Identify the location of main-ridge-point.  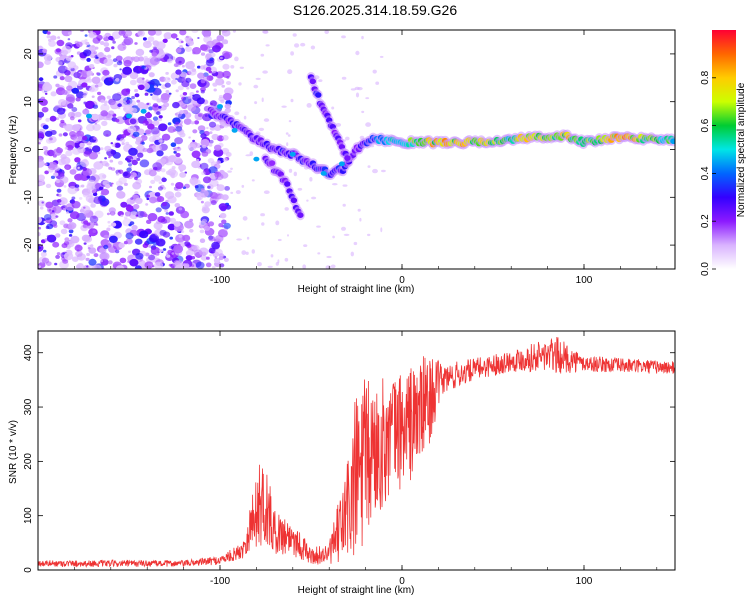
(672, 141).